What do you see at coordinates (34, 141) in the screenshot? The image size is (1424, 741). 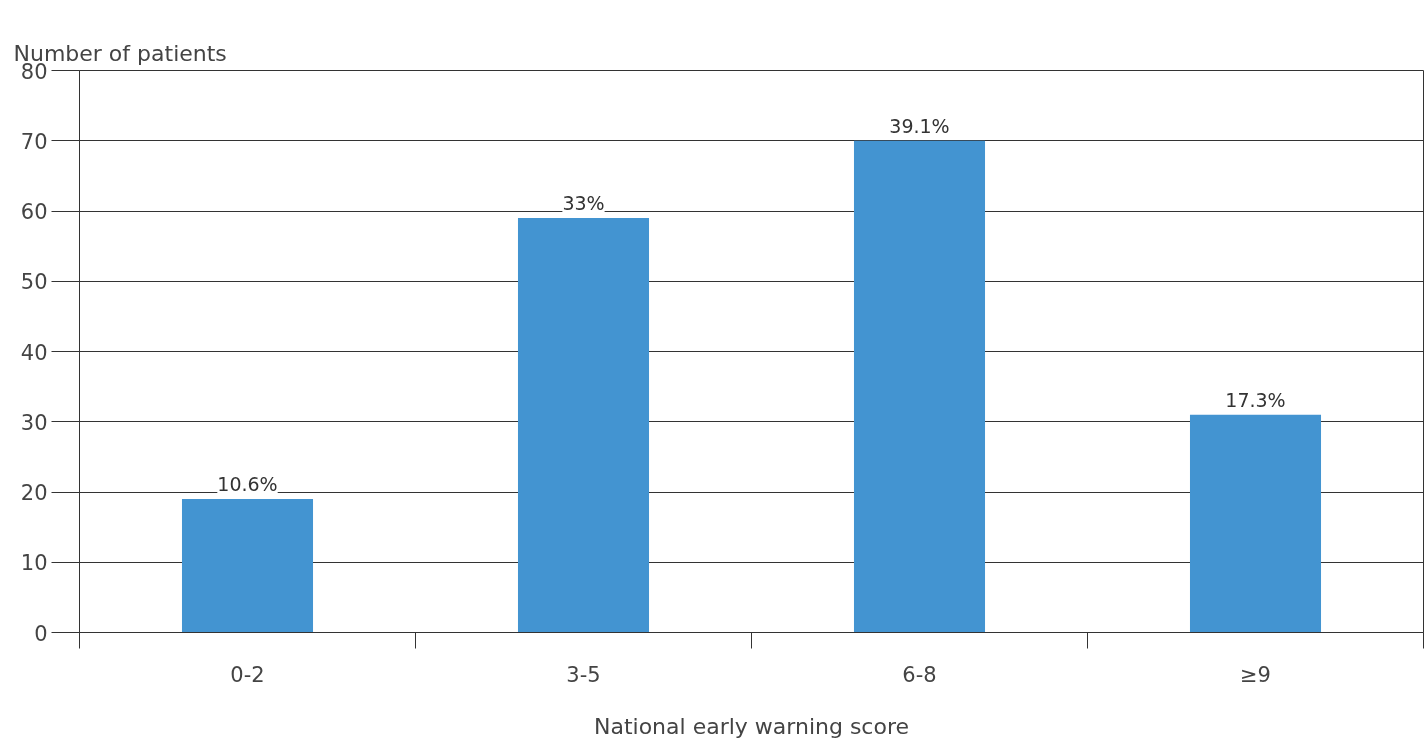 I see `y-tick-label: 70` at bounding box center [34, 141].